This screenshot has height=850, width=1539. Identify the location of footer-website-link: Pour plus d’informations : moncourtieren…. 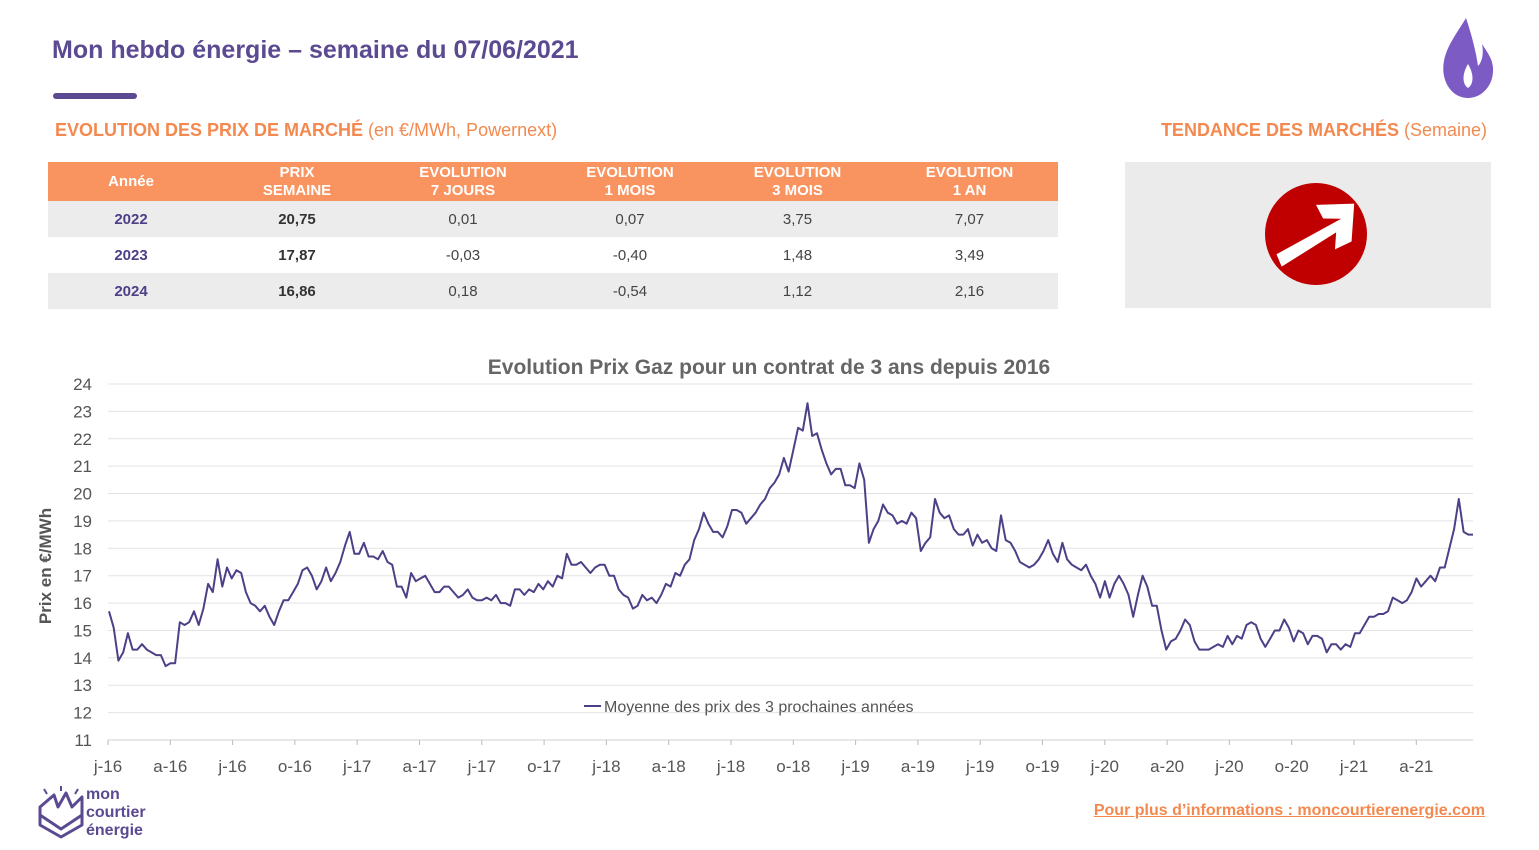
(1289, 810).